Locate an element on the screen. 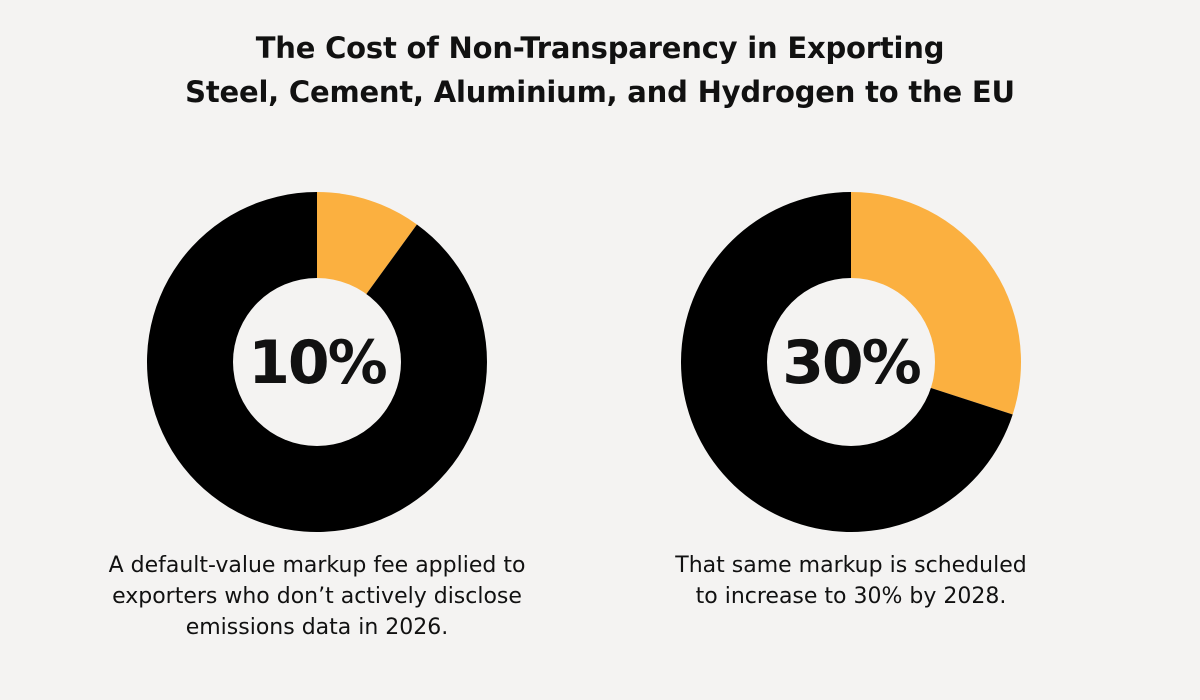 The height and width of the screenshot is (700, 1200). donut-chart-2028: 30% is located at coordinates (851, 362).